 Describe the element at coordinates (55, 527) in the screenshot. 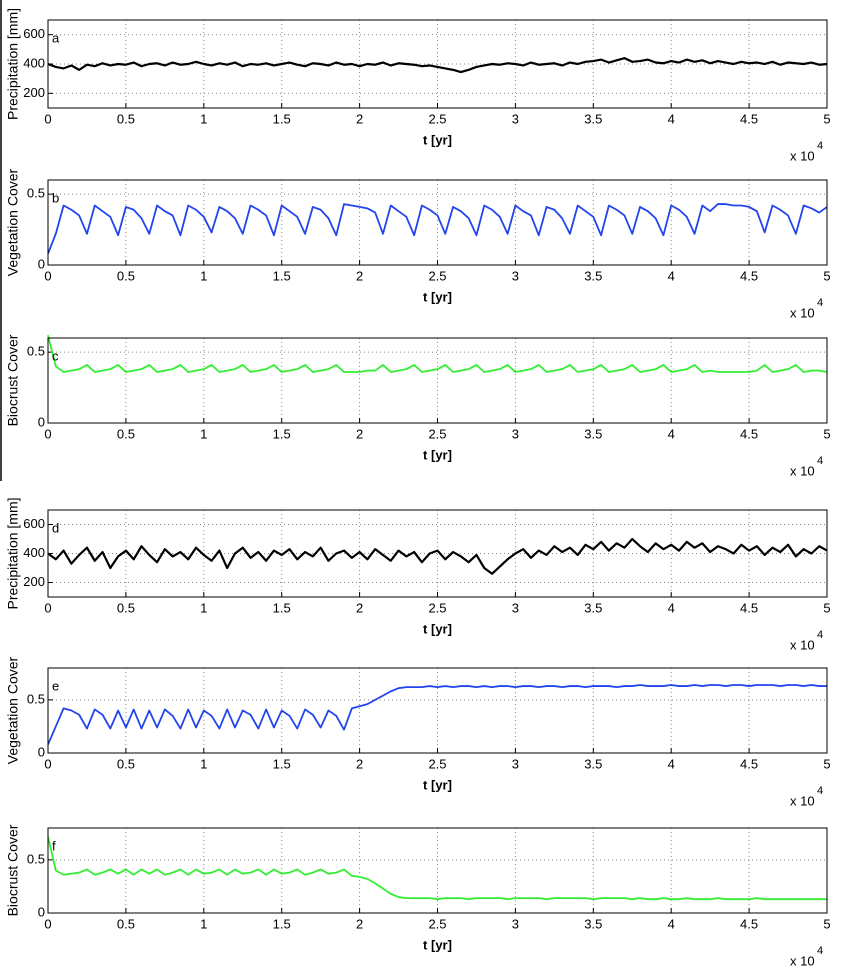

I see `panel-label: d` at that location.